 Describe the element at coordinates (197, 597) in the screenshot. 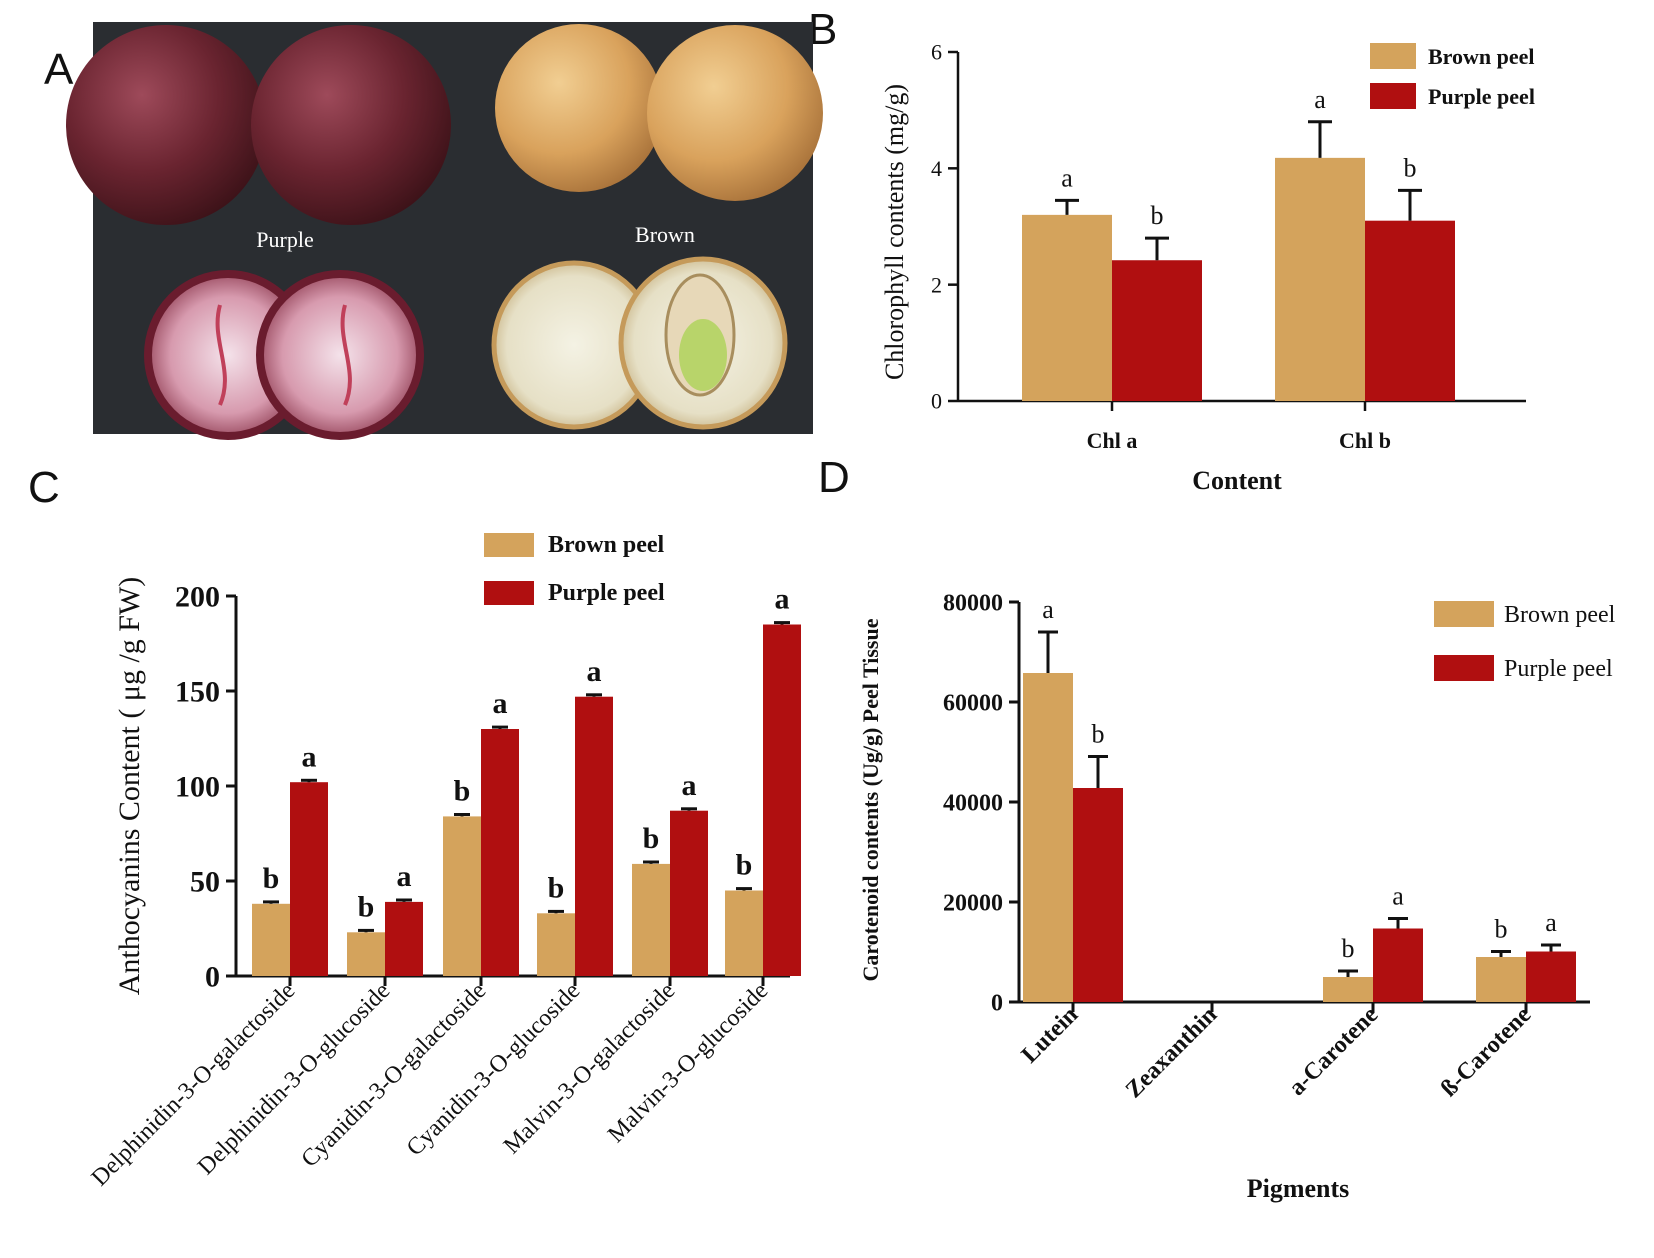

I see `y-tick-label: 200` at that location.